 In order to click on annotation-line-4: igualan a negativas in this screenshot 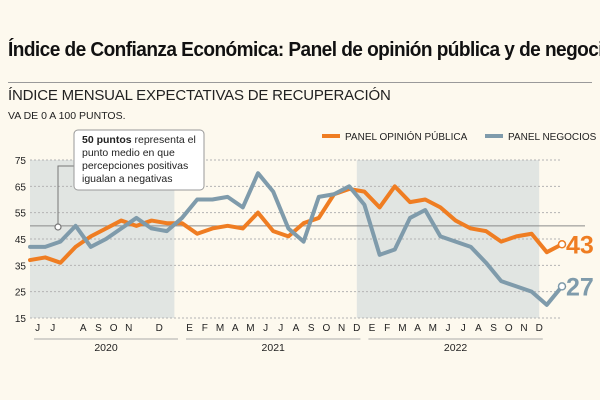, I will do `click(127, 179)`.